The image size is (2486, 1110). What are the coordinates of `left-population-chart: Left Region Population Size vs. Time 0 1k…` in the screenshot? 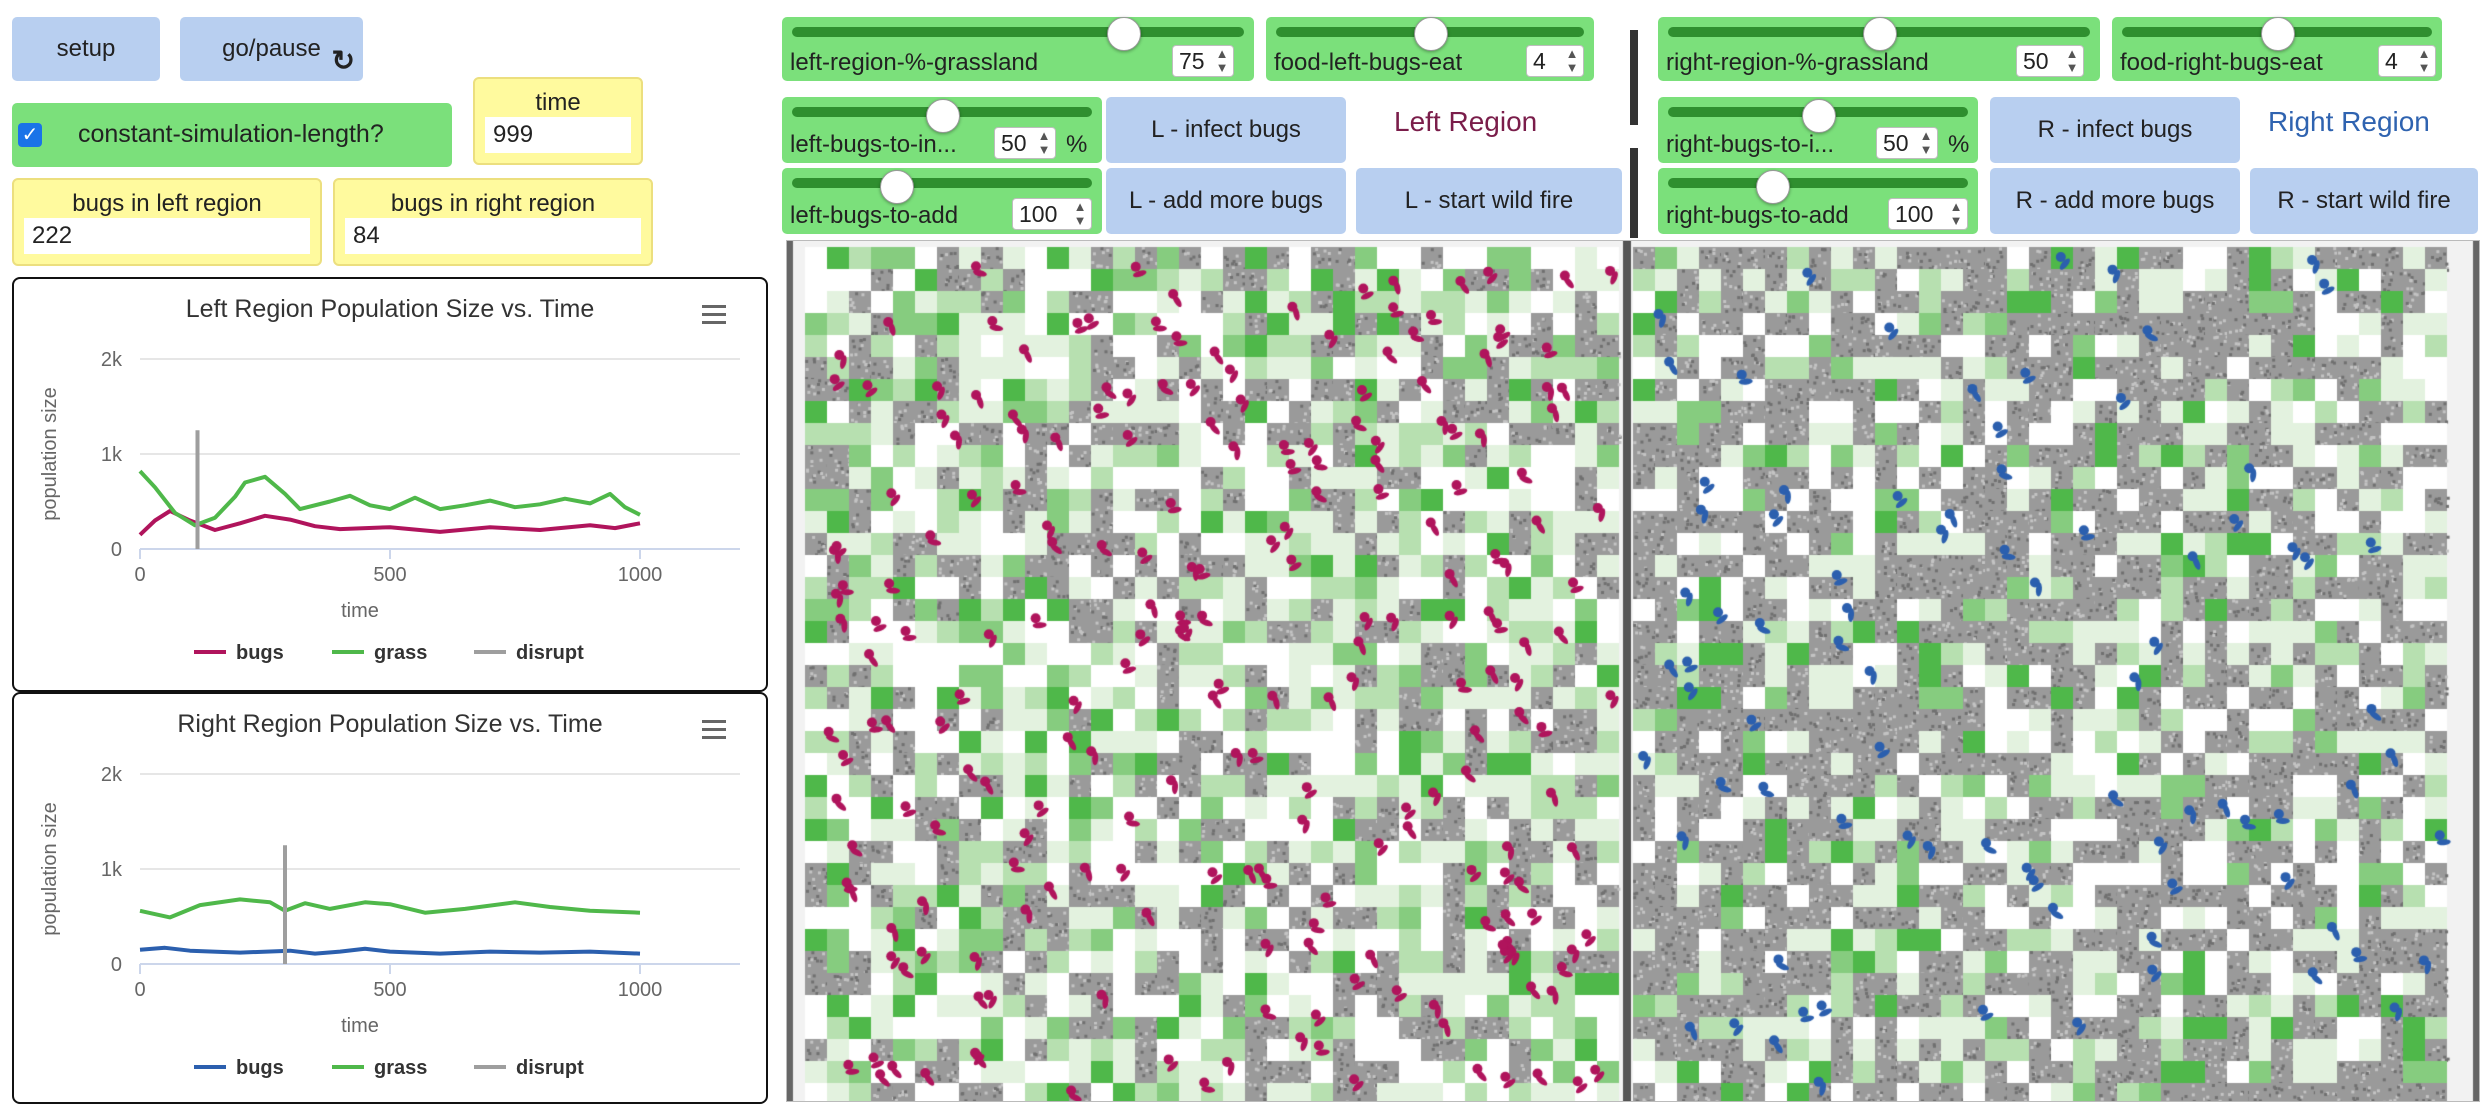 It's located at (390, 484).